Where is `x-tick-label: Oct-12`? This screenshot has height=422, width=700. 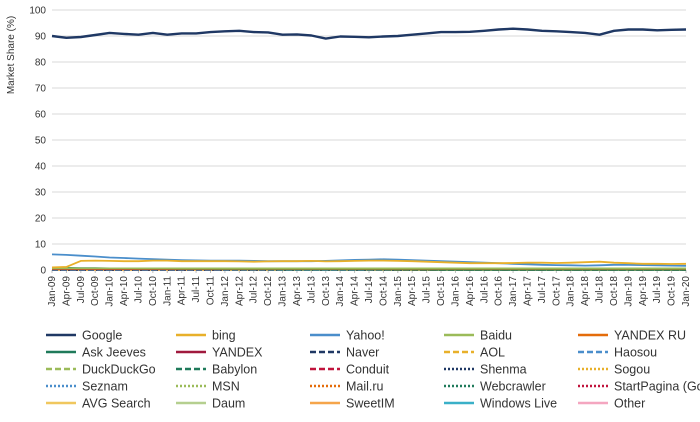 x-tick-label: Oct-12 is located at coordinates (268, 291).